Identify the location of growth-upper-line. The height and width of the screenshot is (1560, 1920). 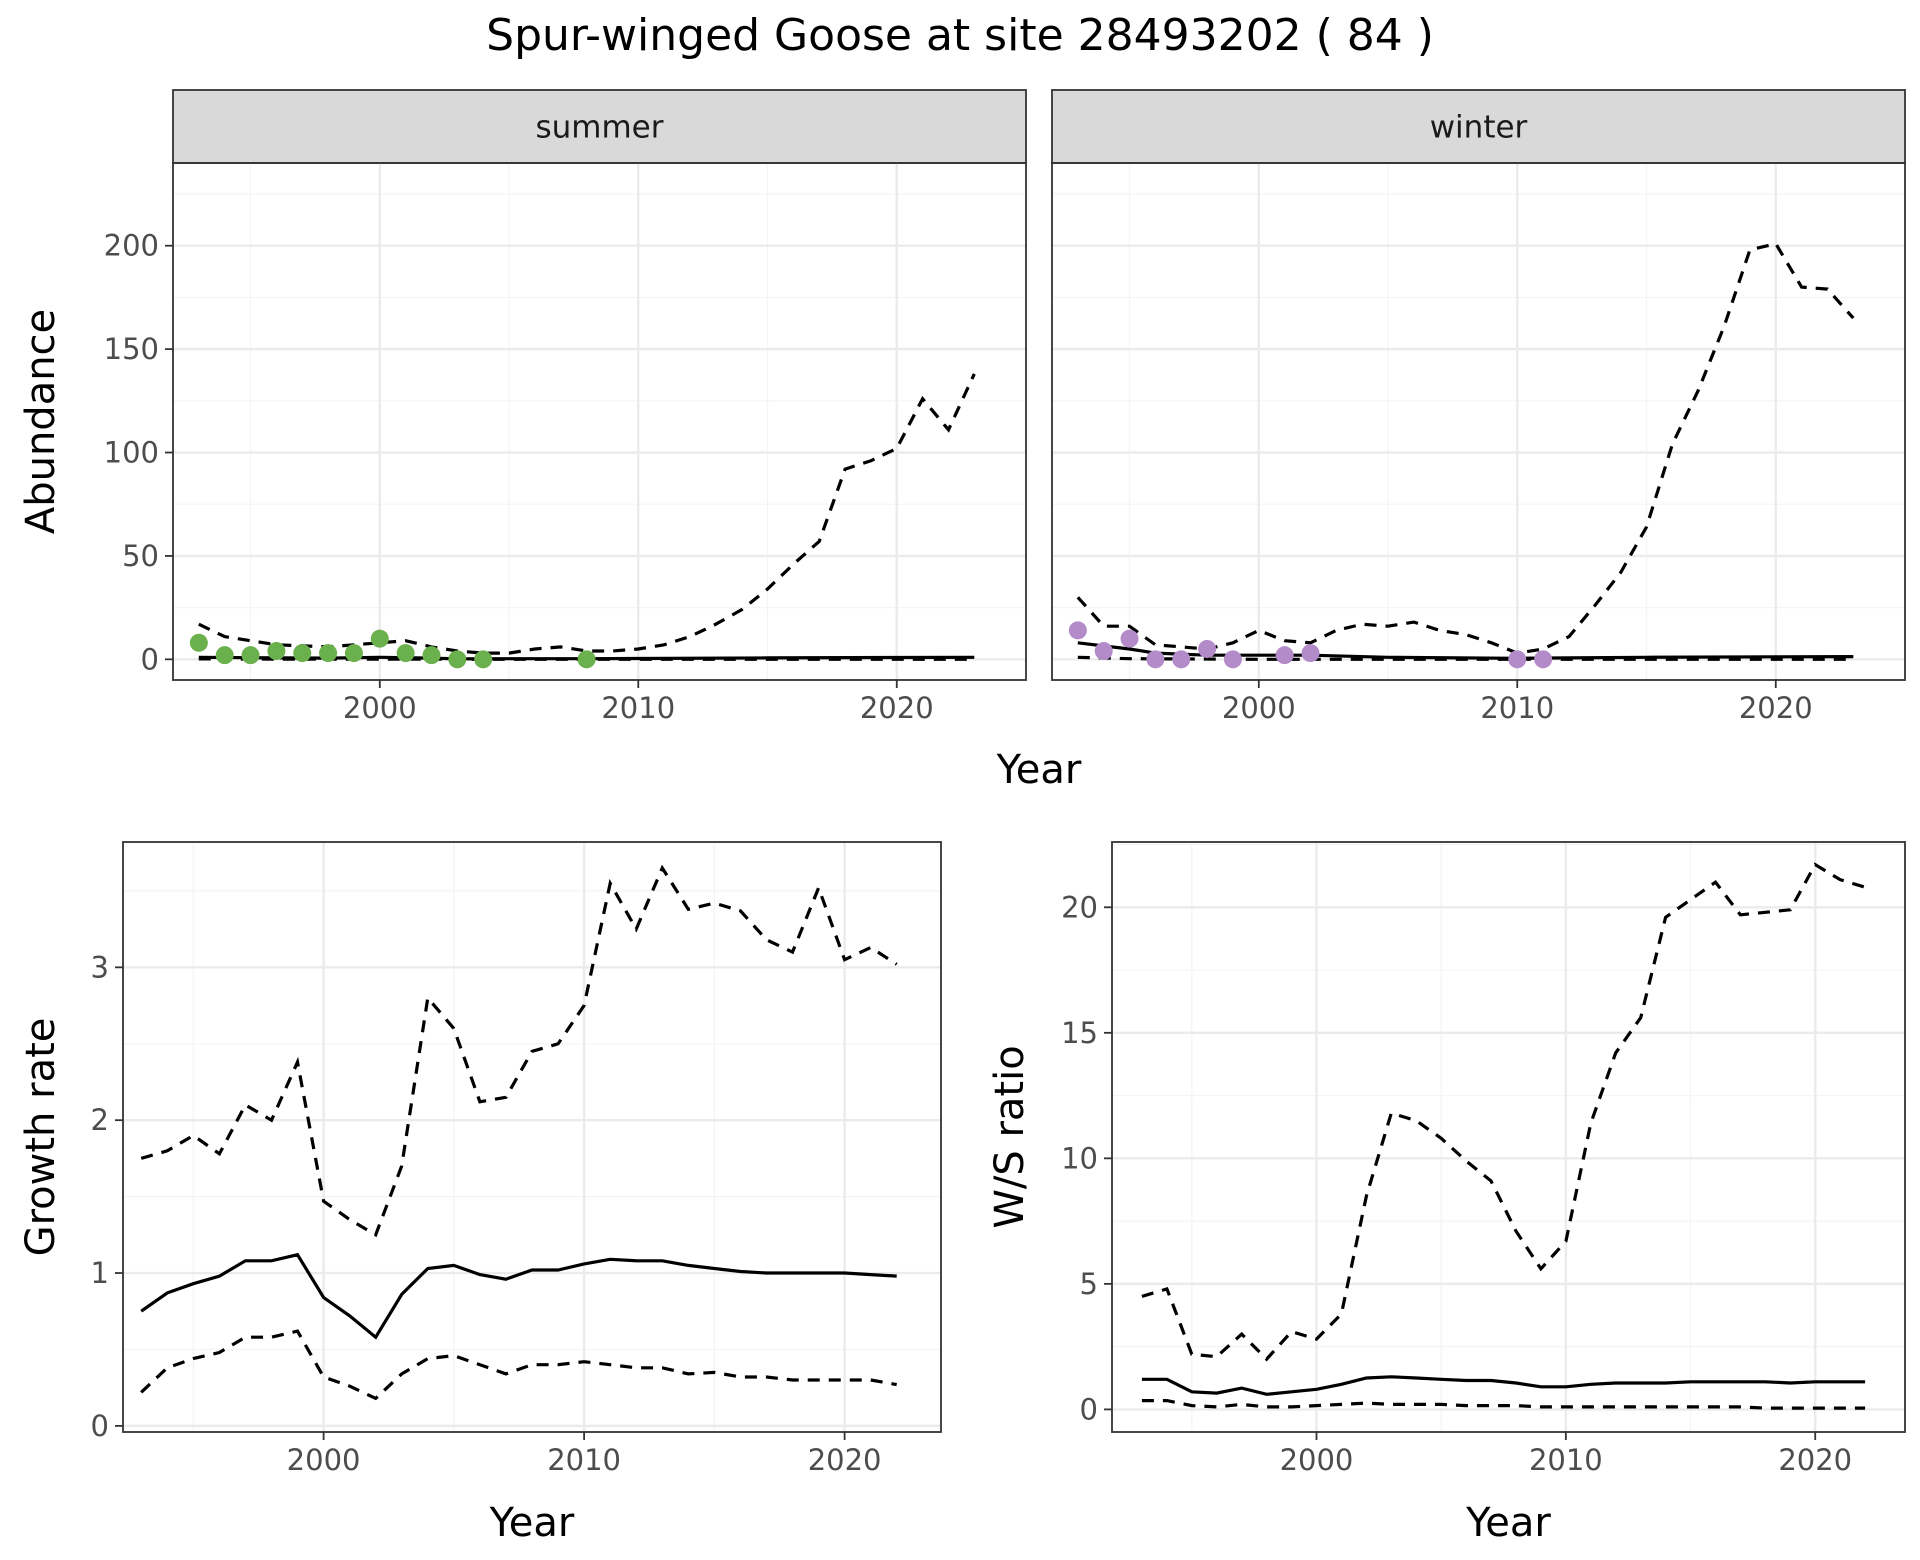
(519, 1051).